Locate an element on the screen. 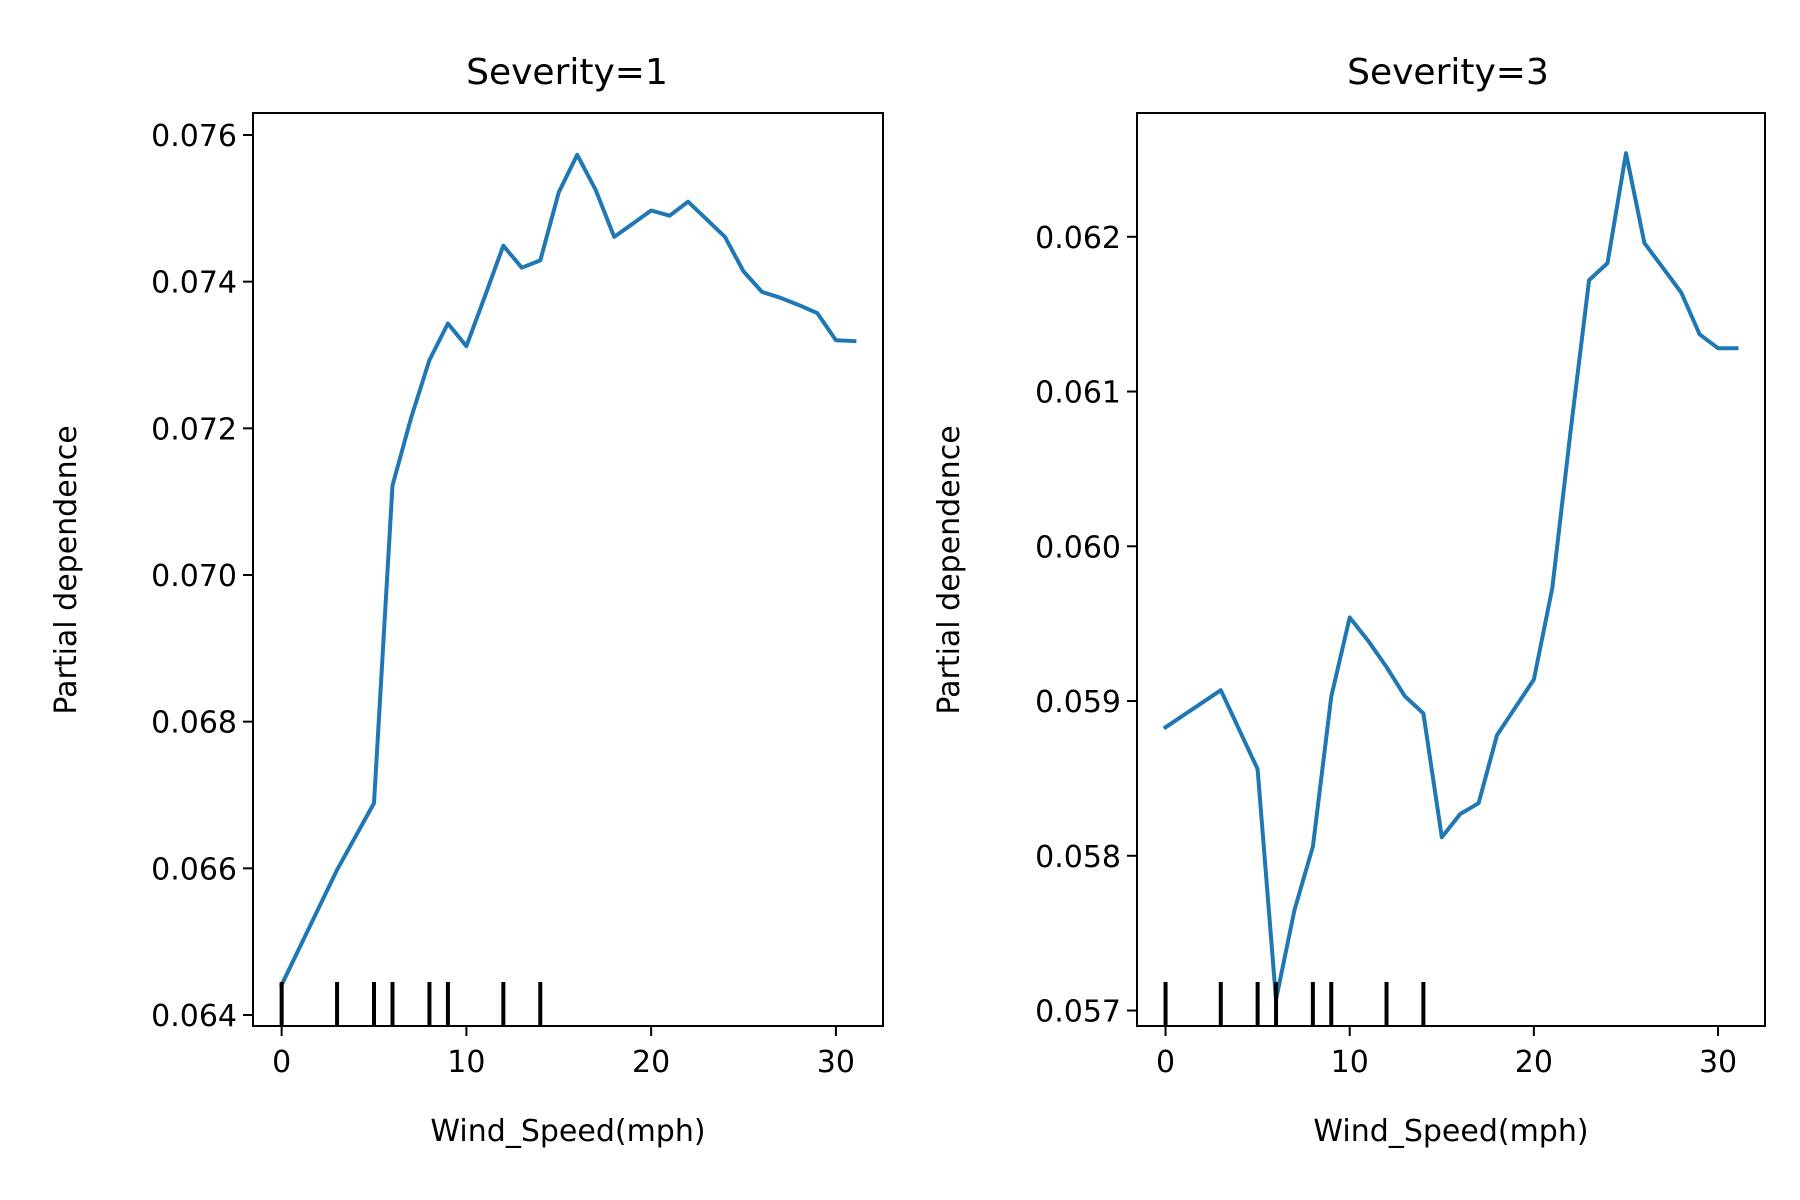  y-tick-label: 0.070 is located at coordinates (194, 576).